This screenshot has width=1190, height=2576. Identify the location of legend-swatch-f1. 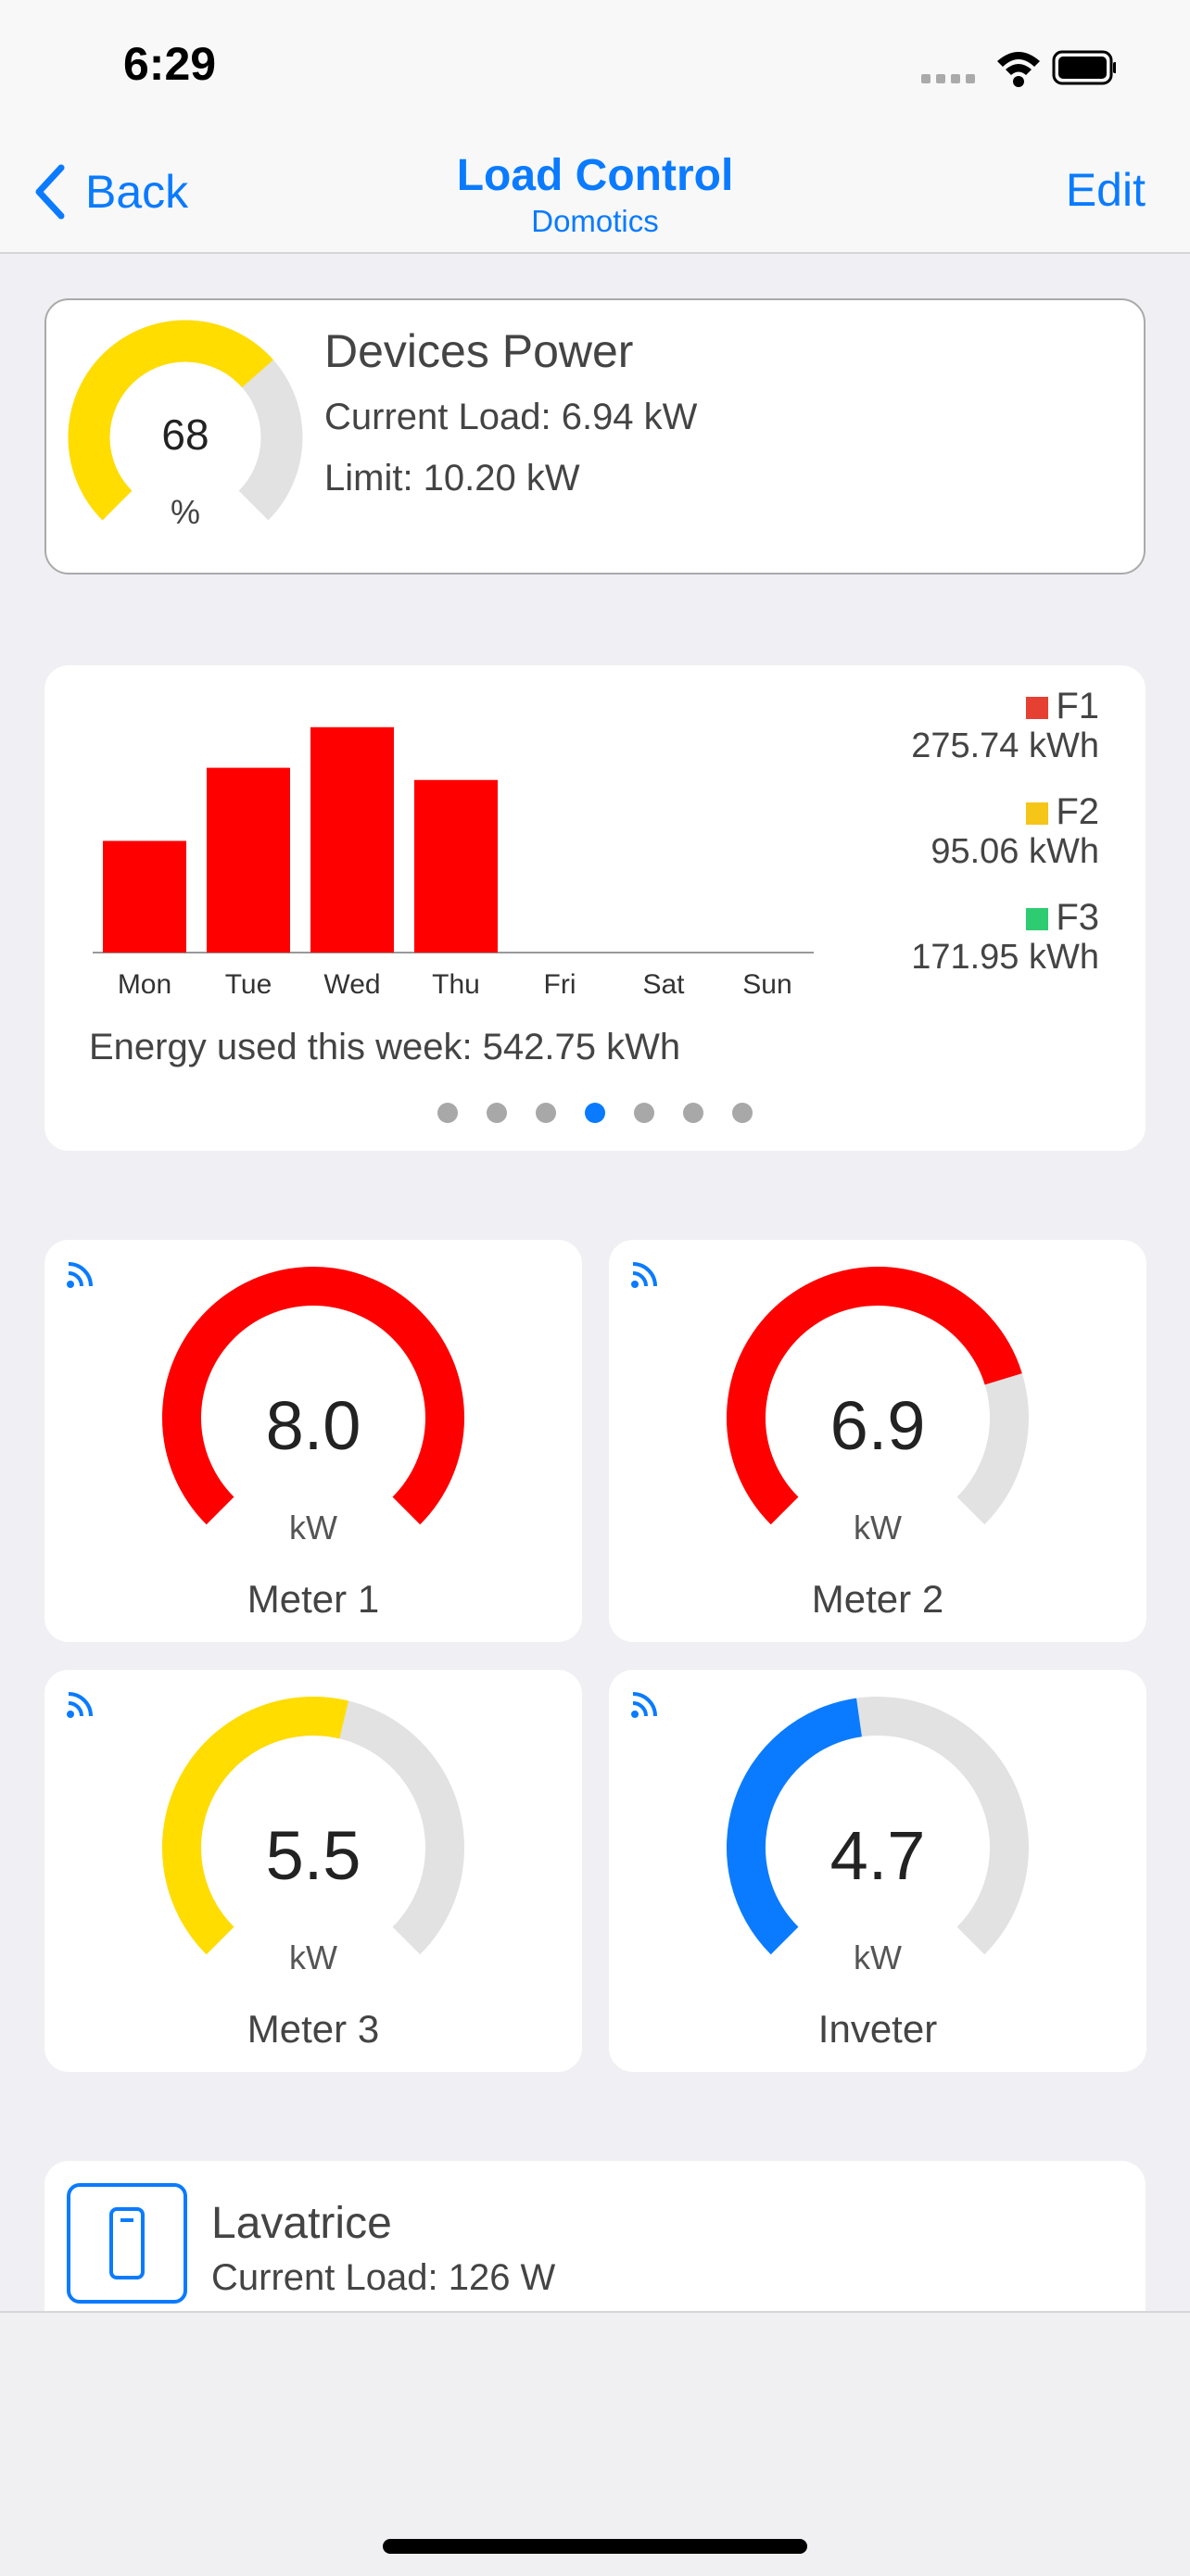
(1037, 708).